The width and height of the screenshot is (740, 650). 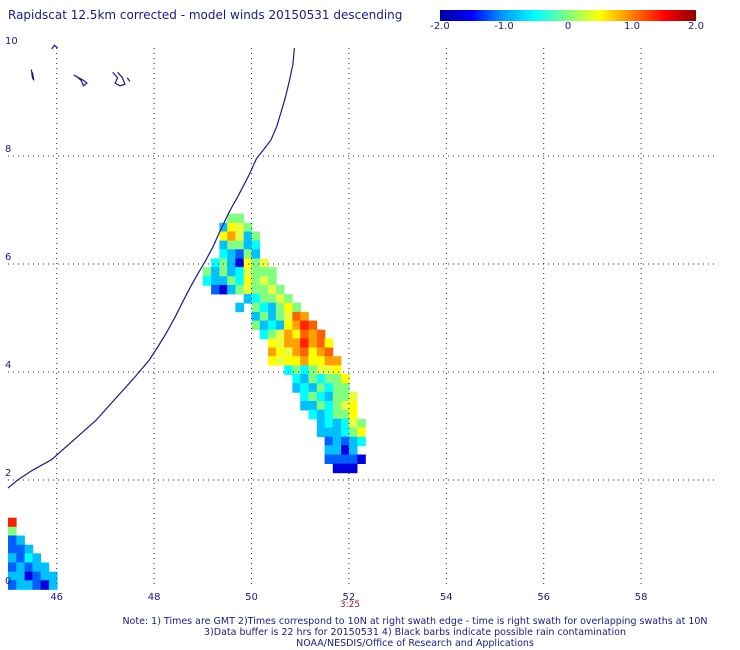 What do you see at coordinates (8, 581) in the screenshot?
I see `latitude-label: 0` at bounding box center [8, 581].